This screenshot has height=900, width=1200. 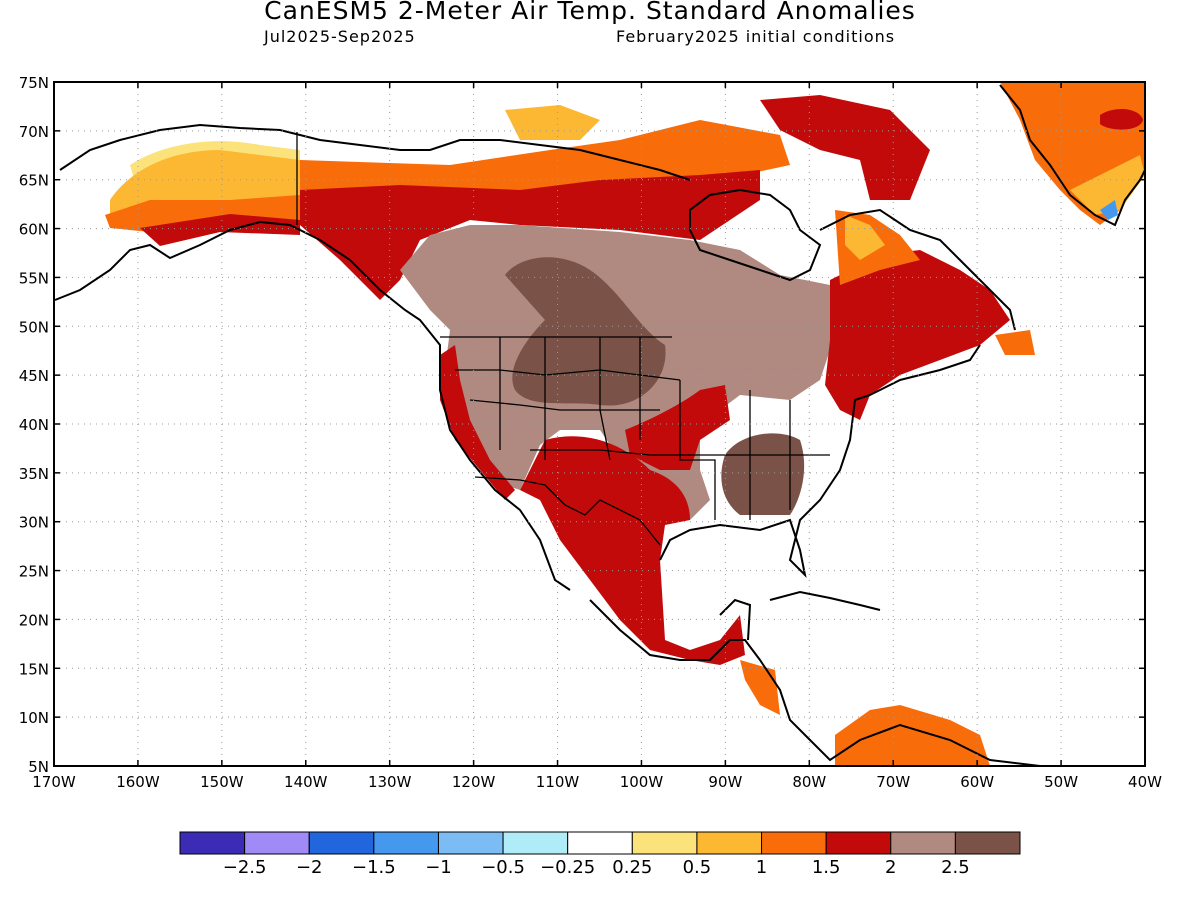 I want to click on colorbar-label: 1.5, so click(x=826, y=867).